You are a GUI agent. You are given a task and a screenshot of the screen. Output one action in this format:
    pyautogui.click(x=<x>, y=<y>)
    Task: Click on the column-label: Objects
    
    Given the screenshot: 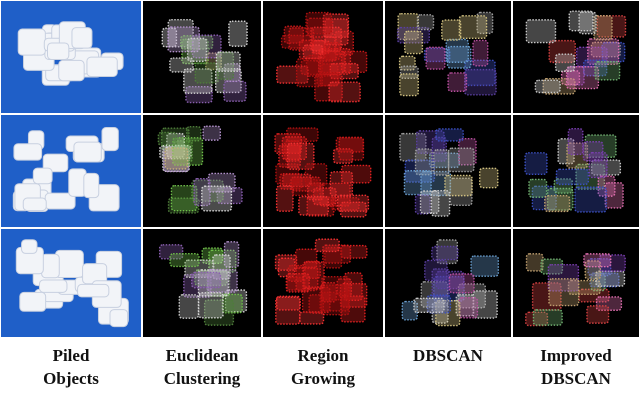 What is the action you would take?
    pyautogui.click(x=71, y=378)
    